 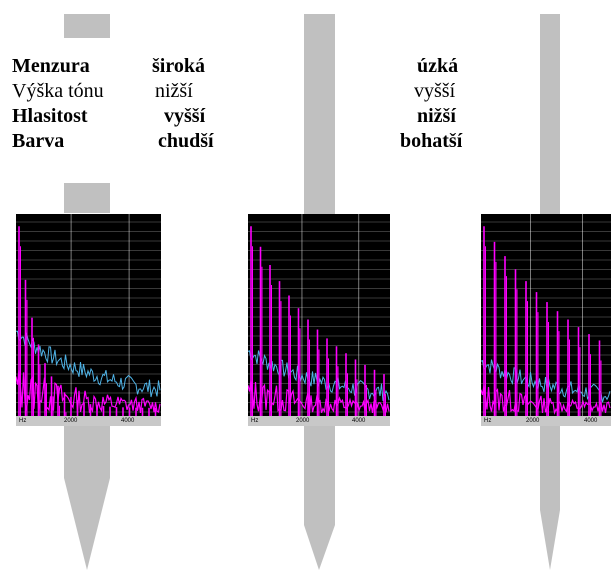 I want to click on spectrum-wide-pipe: Hz 2000 4000, so click(x=88, y=320).